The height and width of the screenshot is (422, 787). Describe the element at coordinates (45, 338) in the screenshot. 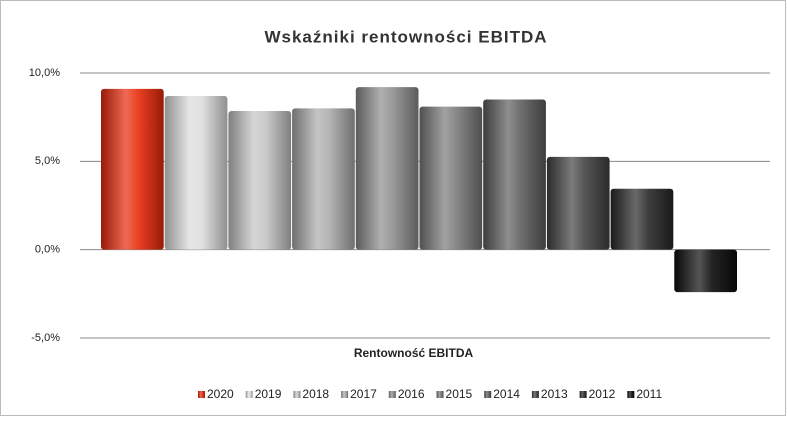

I see `y-tick-label: -5,0%` at that location.